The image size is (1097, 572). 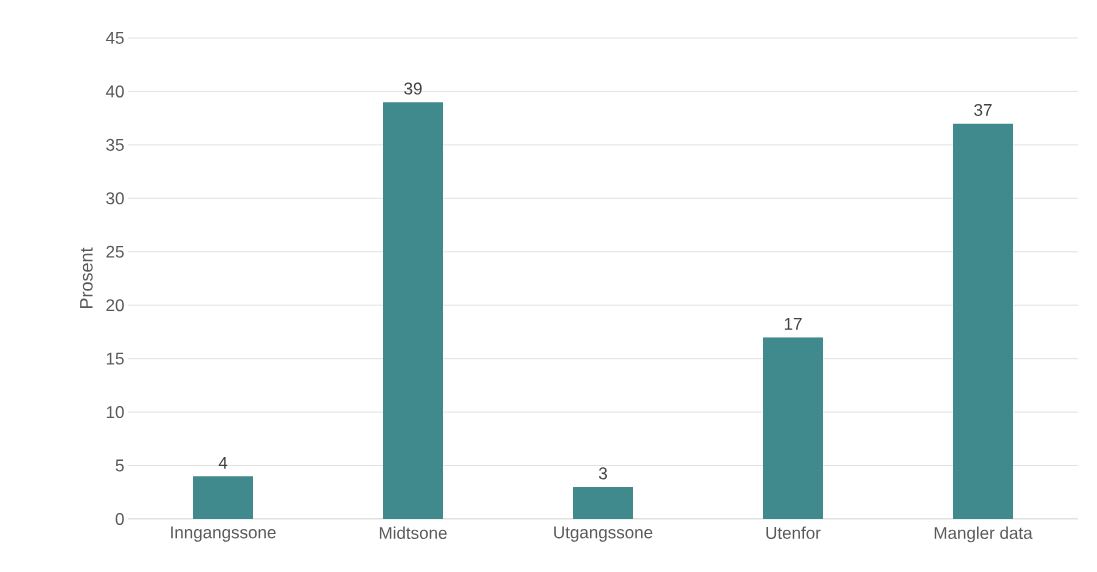 I want to click on y-tick-label: 0, so click(x=119, y=519).